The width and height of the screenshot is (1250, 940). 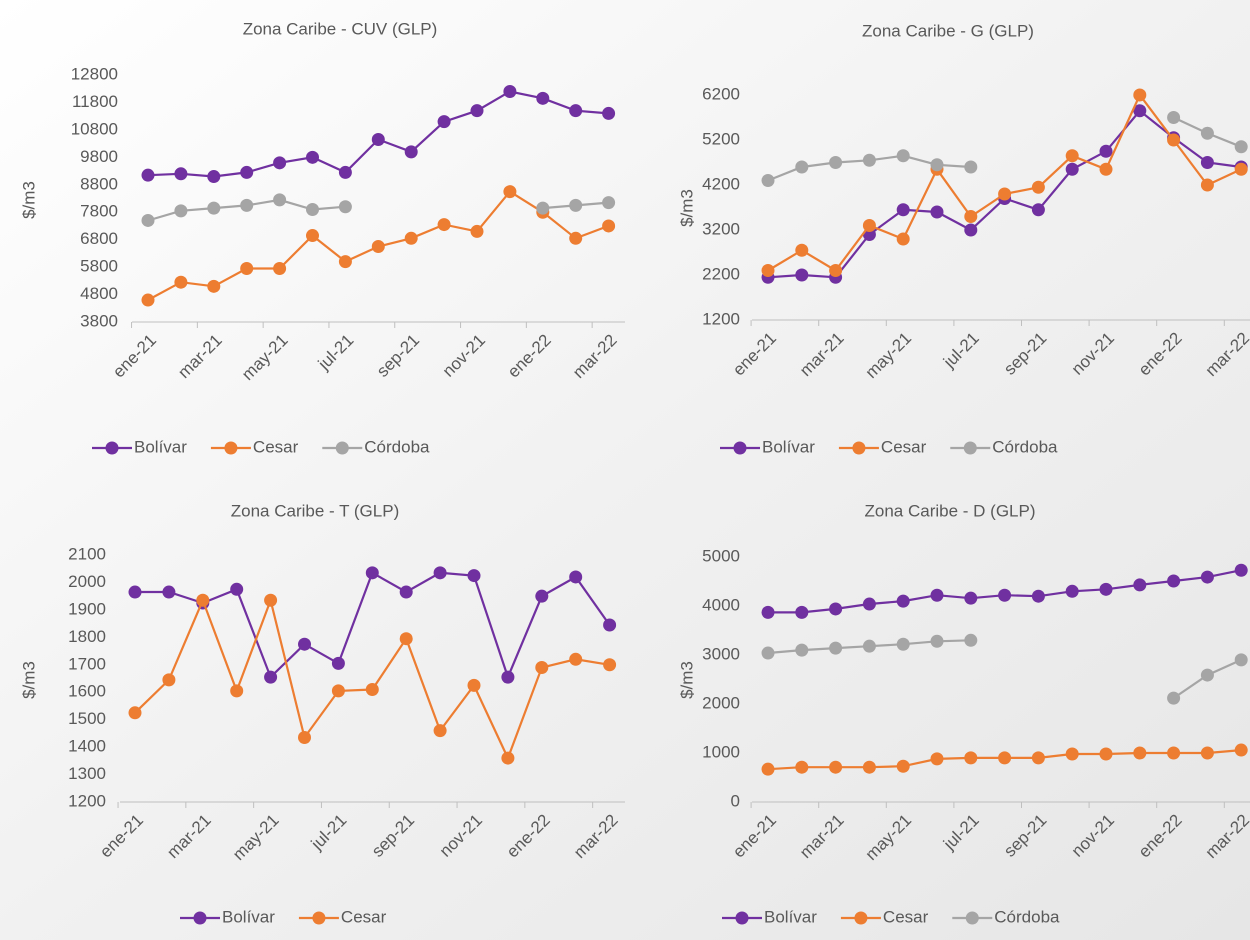 I want to click on y-tick-label: 1900, so click(x=87, y=608).